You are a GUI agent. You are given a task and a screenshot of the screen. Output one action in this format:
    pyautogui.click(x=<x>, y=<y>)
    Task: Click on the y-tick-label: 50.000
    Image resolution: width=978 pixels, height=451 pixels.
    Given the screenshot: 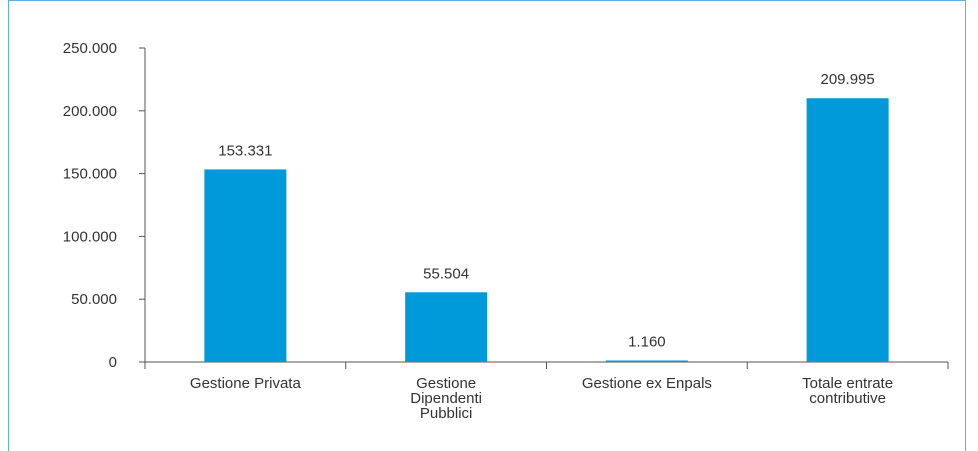 What is the action you would take?
    pyautogui.click(x=94, y=299)
    